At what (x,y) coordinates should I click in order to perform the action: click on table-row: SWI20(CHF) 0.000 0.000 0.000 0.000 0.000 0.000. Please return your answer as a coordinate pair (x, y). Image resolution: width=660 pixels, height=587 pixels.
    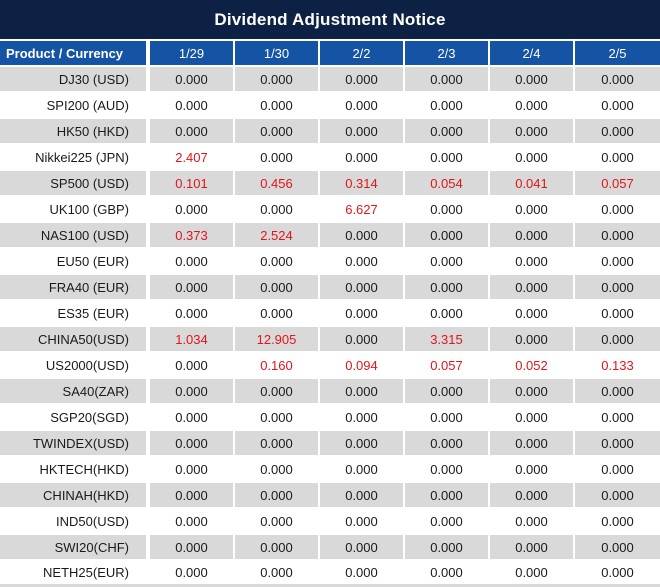
    Looking at the image, I should click on (330, 548).